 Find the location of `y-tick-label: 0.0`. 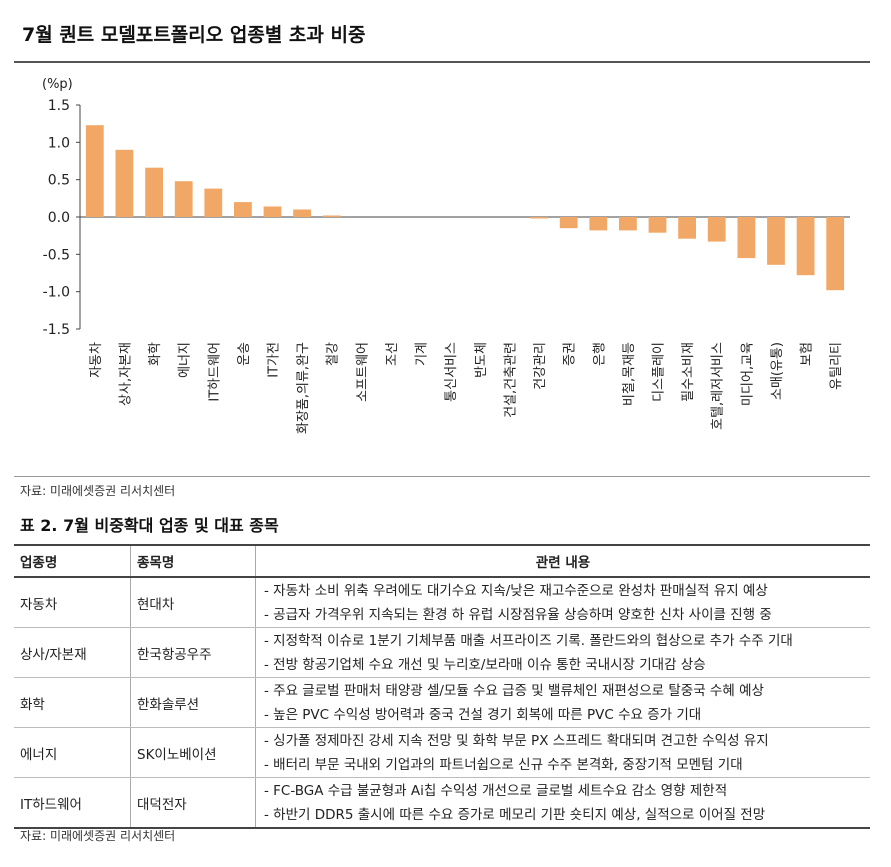

y-tick-label: 0.0 is located at coordinates (59, 218).